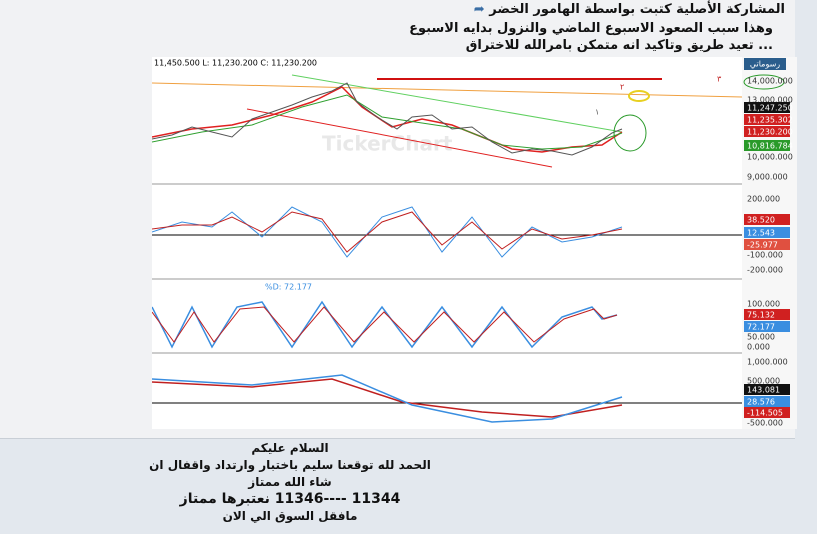  What do you see at coordinates (761, 327) in the screenshot?
I see `axis-label: 72.177` at bounding box center [761, 327].